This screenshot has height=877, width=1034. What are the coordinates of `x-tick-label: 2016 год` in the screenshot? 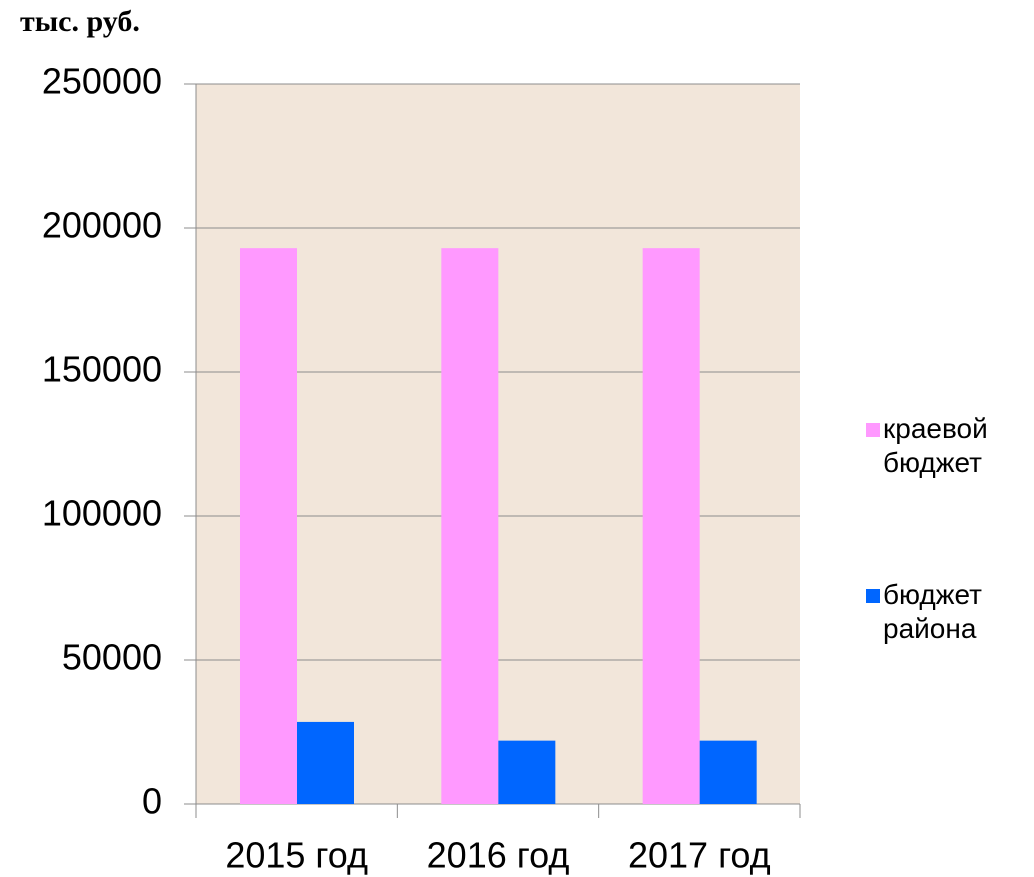 It's located at (498, 855).